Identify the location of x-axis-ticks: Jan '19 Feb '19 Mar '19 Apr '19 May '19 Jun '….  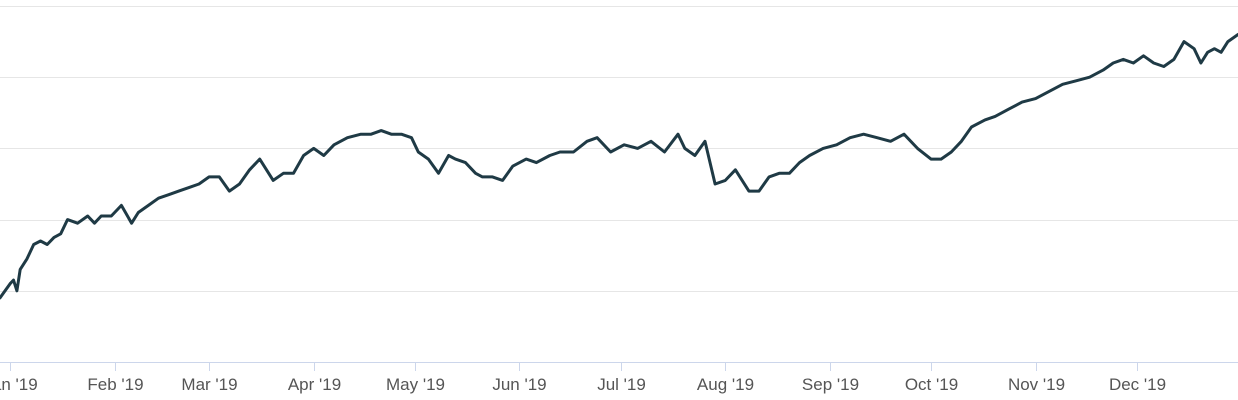
(583, 378).